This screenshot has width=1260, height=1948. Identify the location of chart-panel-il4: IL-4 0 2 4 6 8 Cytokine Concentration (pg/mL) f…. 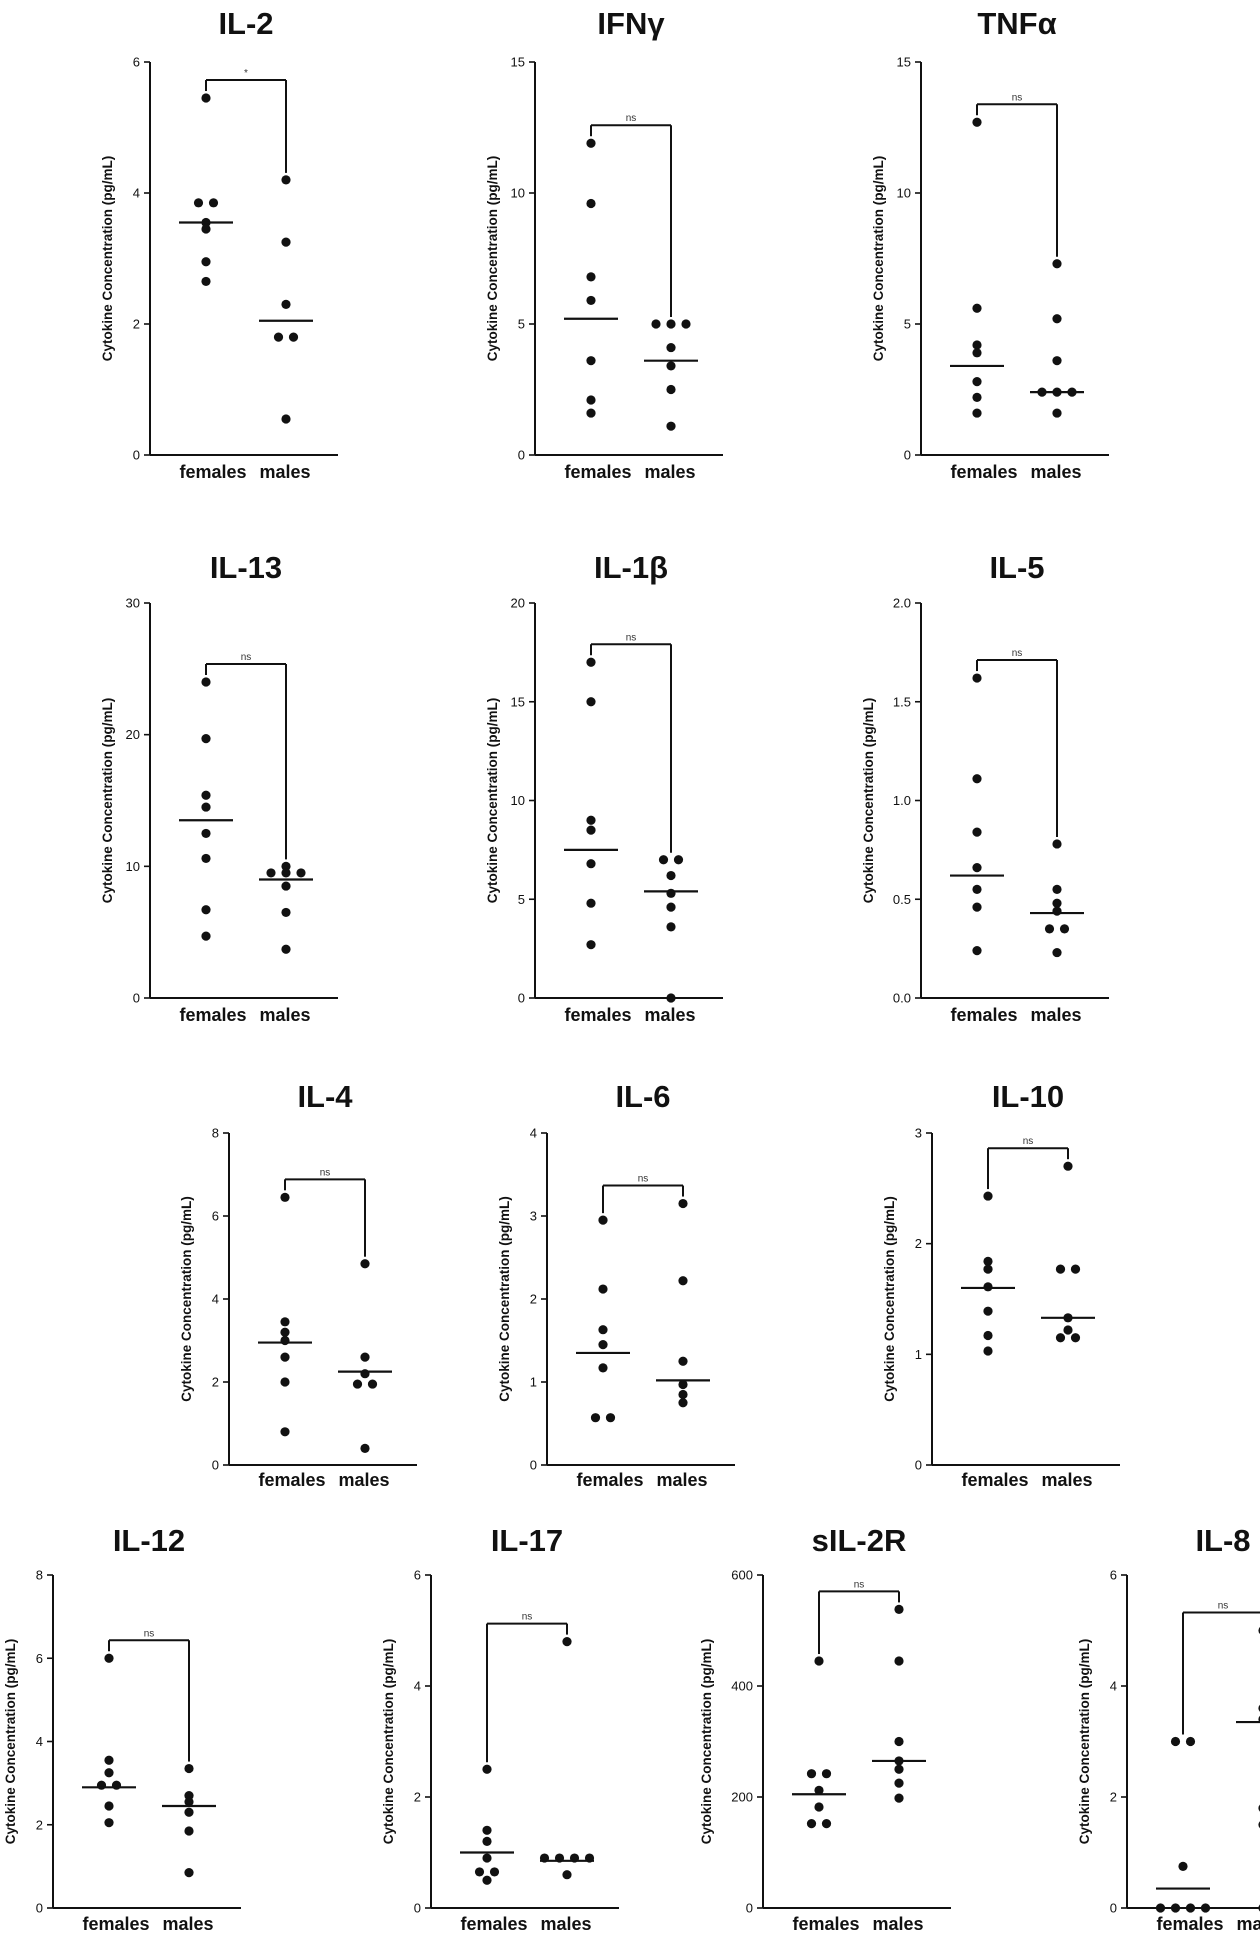
(298, 1284).